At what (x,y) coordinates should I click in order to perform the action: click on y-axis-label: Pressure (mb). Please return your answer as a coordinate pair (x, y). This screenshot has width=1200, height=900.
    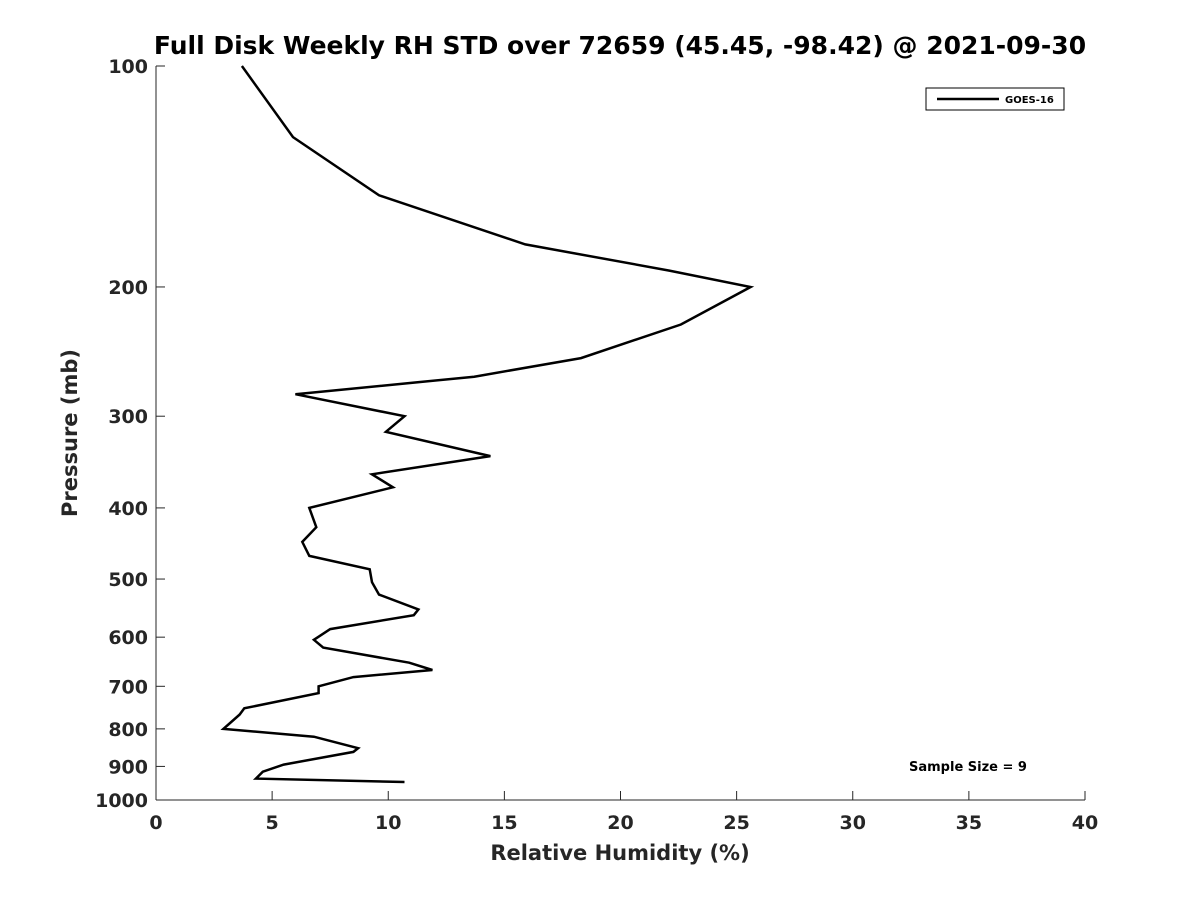
    Looking at the image, I should click on (70, 433).